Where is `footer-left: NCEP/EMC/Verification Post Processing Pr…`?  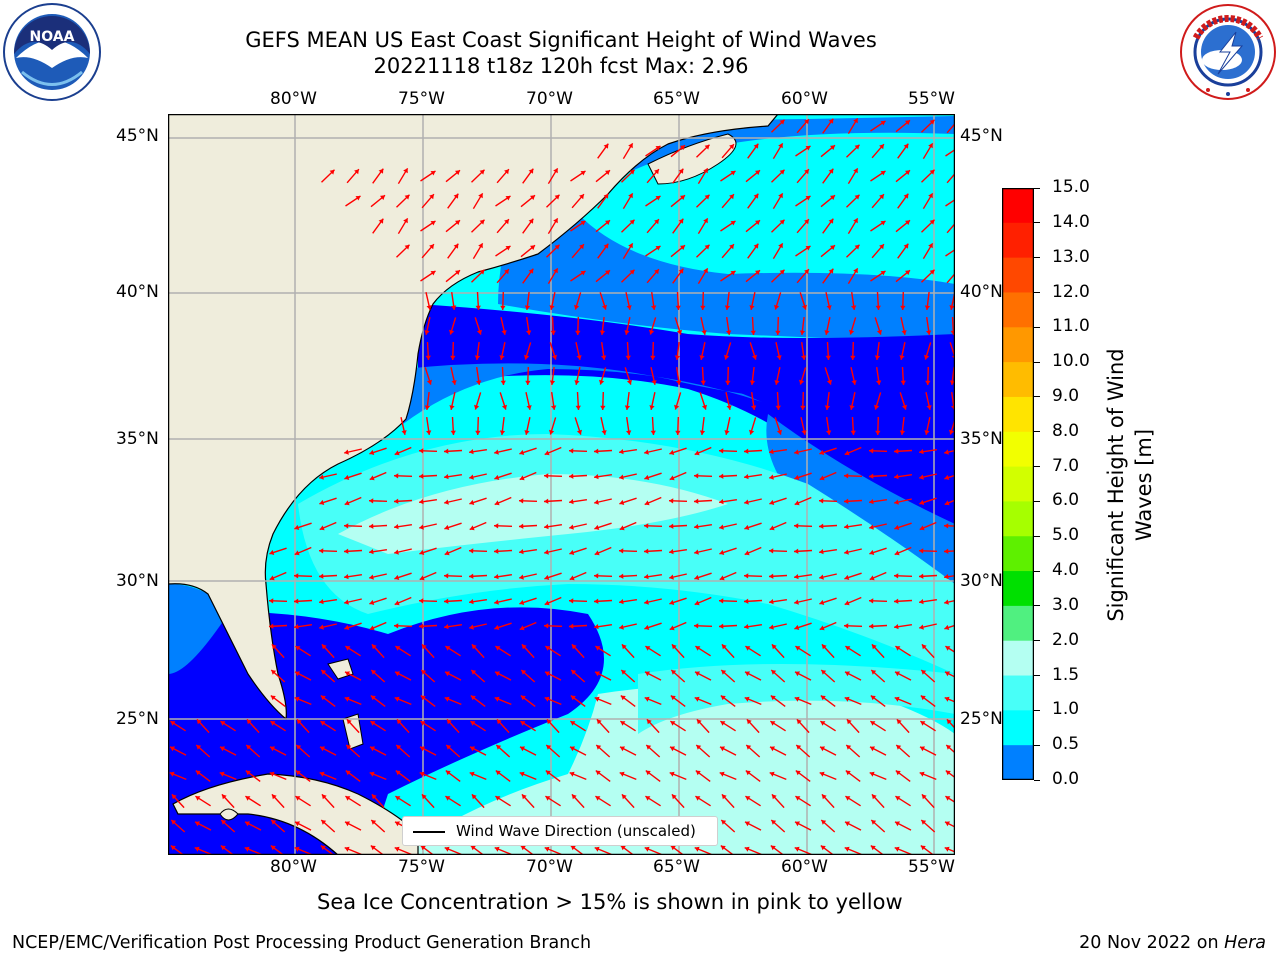
footer-left: NCEP/EMC/Verification Post Processing Pr… is located at coordinates (302, 943).